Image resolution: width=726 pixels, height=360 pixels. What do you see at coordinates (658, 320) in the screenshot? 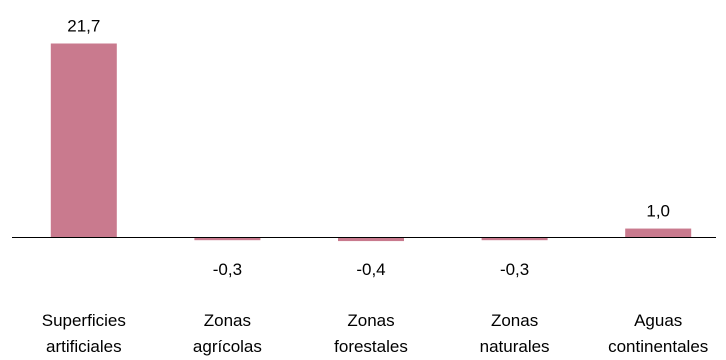
I see `category-label: Aguas` at bounding box center [658, 320].